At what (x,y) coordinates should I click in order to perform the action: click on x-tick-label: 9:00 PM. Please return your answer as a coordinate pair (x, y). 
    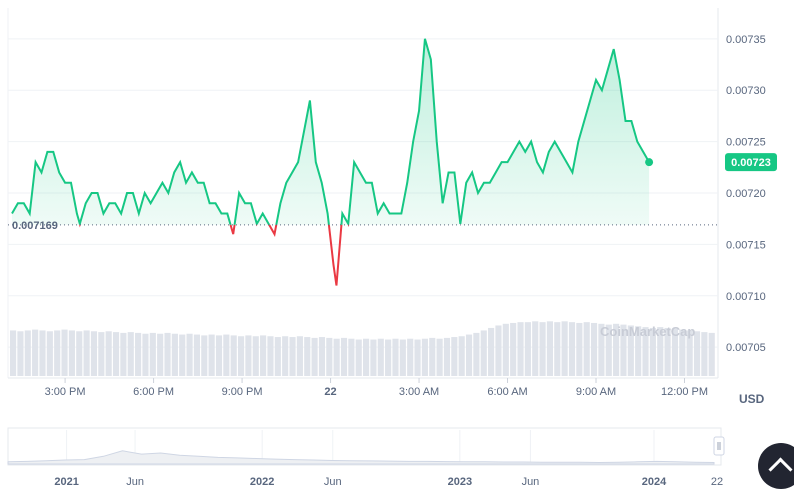
    Looking at the image, I should click on (242, 392).